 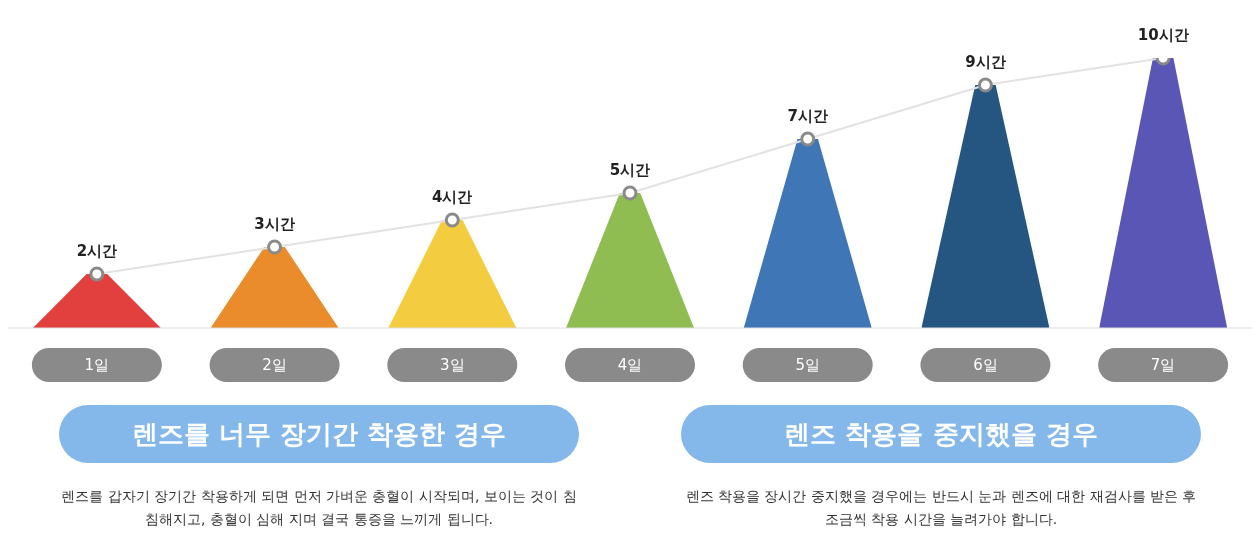 What do you see at coordinates (319, 434) in the screenshot?
I see `text: 렌즈를 너무 장기간 착용한 경우` at bounding box center [319, 434].